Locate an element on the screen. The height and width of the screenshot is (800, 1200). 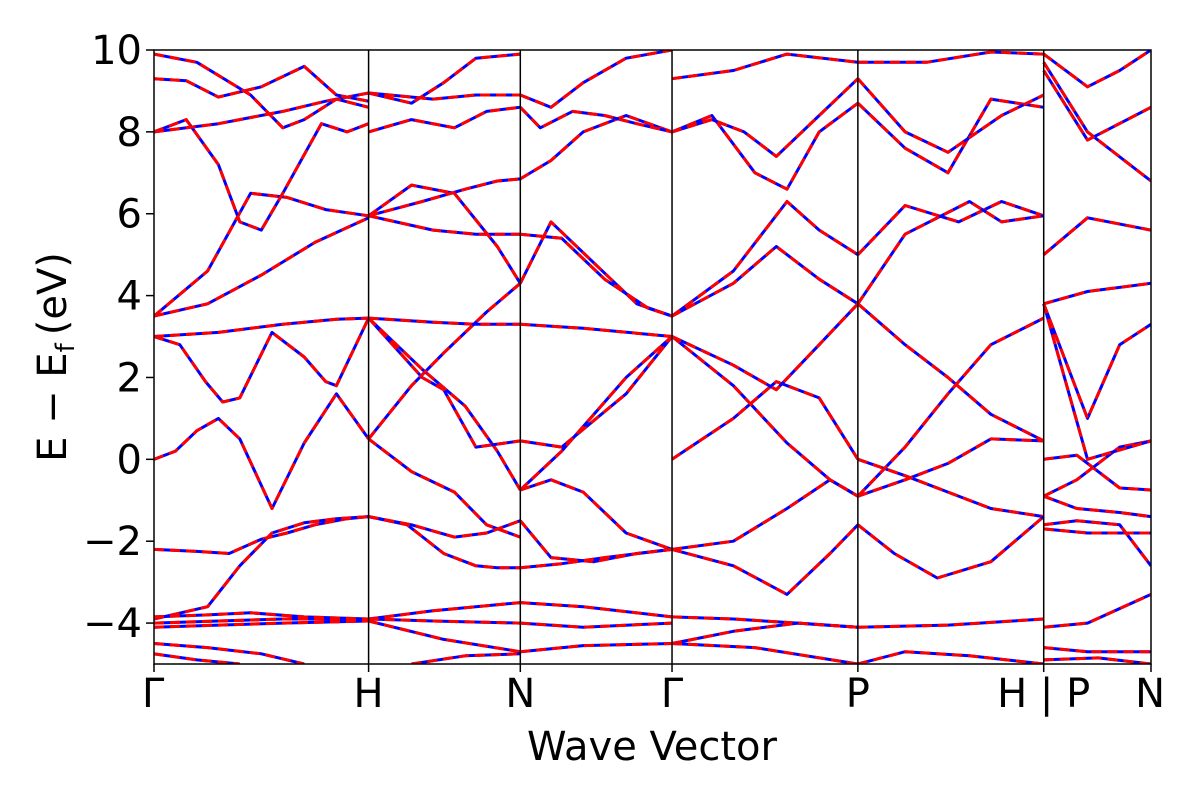
x-tick-label: H is located at coordinates (369, 694).